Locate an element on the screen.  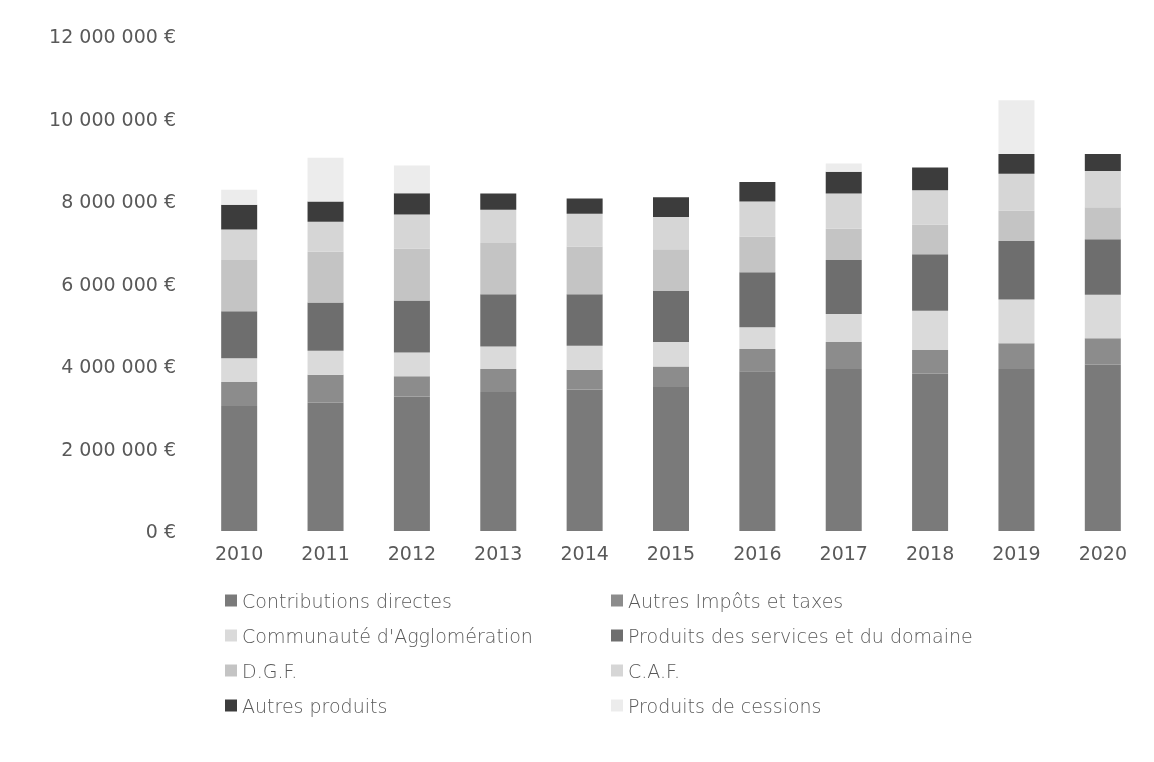
y-tick-label: 0 € is located at coordinates (160, 531).